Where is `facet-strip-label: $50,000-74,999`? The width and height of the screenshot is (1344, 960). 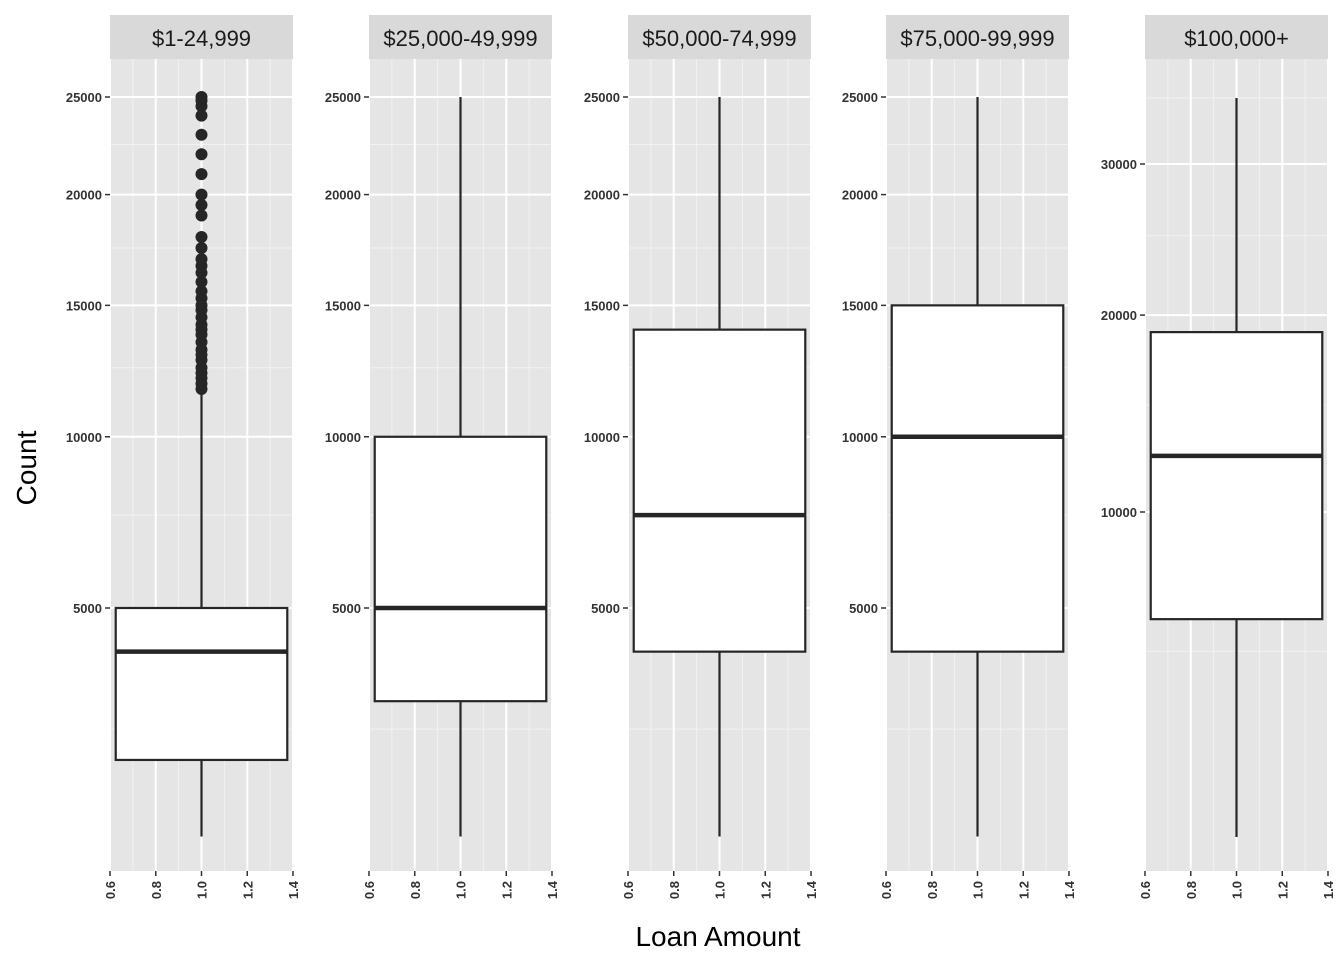 facet-strip-label: $50,000-74,999 is located at coordinates (719, 38).